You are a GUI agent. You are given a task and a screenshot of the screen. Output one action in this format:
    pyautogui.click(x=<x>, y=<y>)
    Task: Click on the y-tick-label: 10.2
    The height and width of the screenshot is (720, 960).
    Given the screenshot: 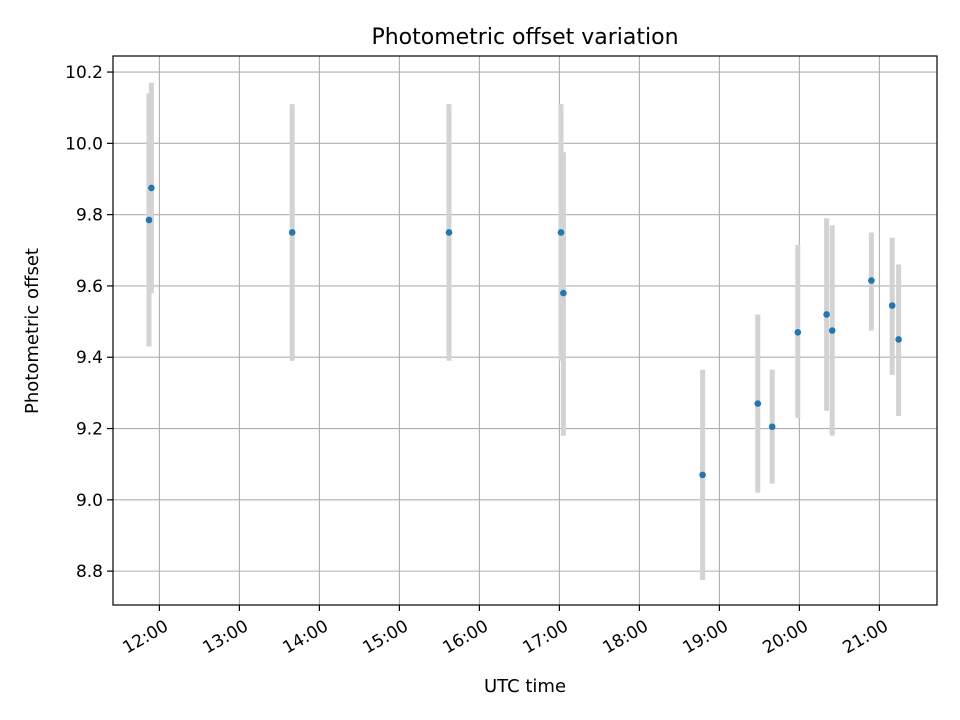 What is the action you would take?
    pyautogui.click(x=84, y=73)
    